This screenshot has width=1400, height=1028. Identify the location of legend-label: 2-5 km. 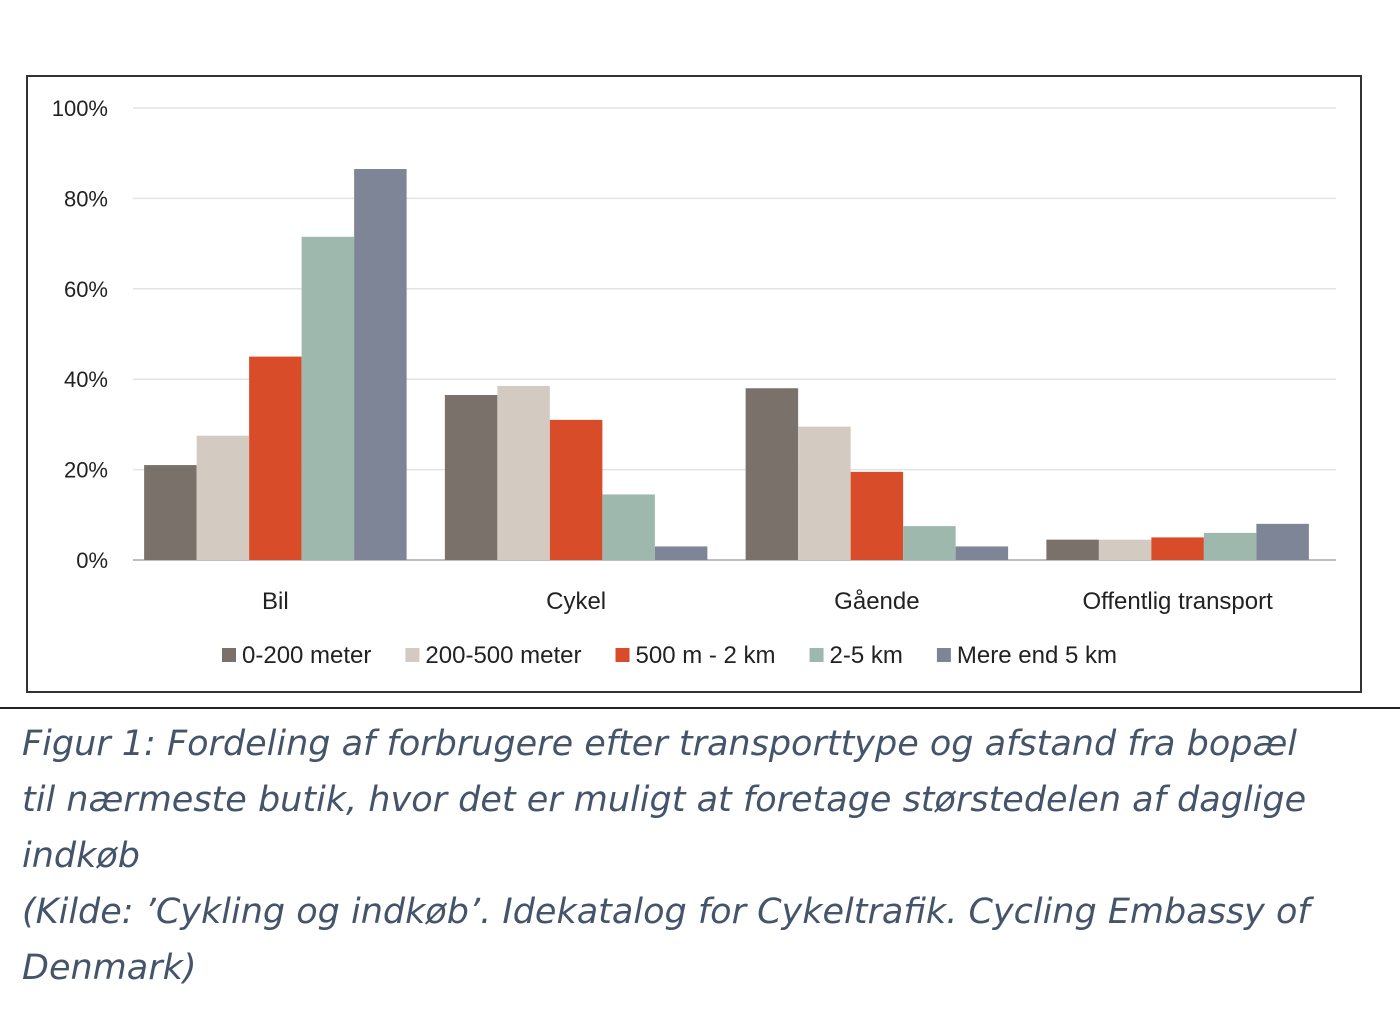
(866, 655).